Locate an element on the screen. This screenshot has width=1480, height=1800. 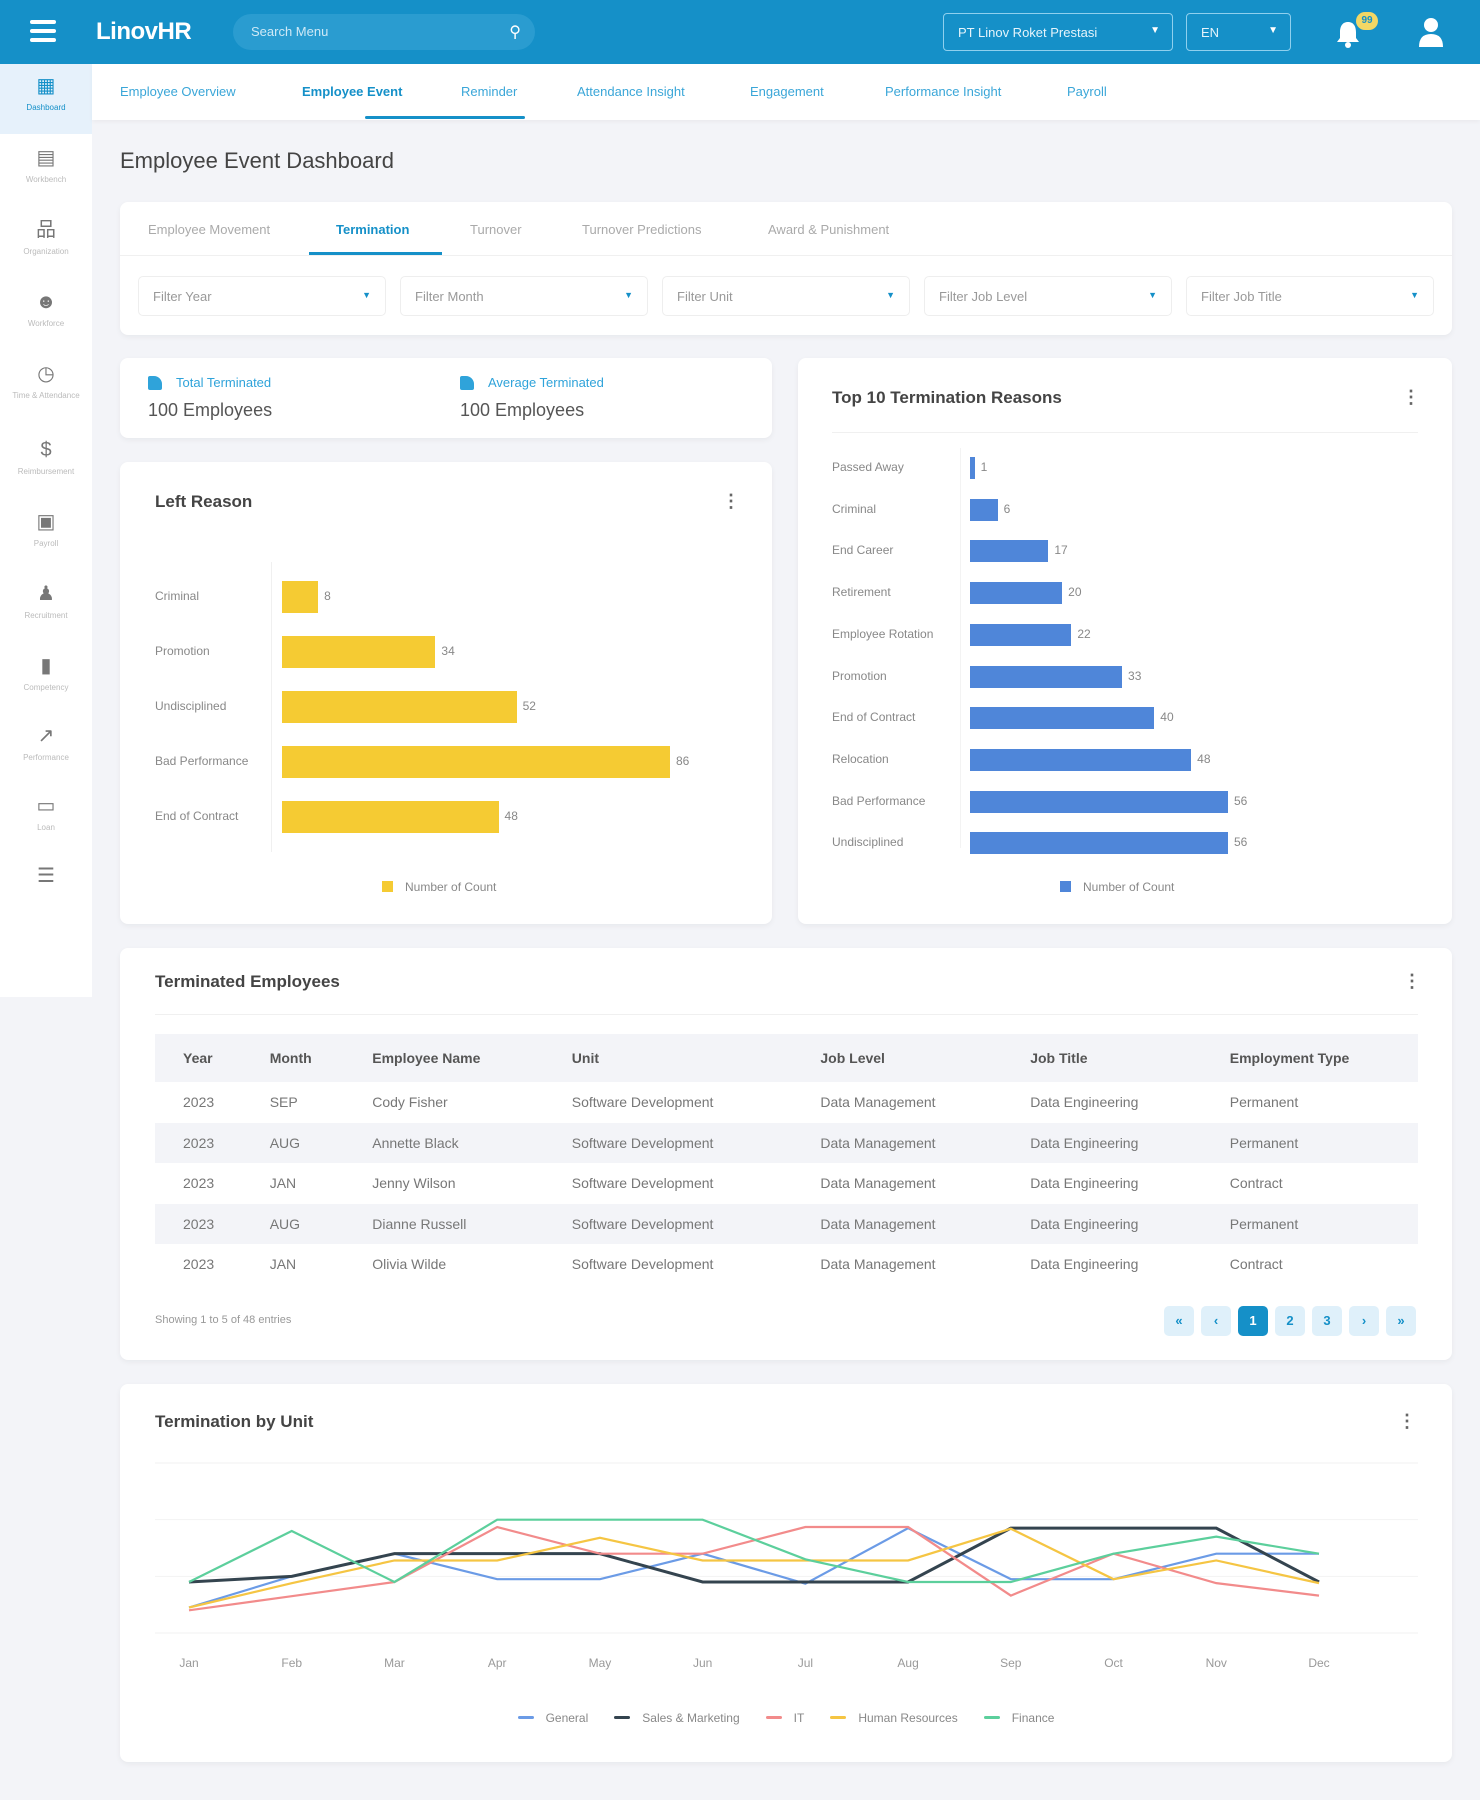
hamburger-menu-icon is located at coordinates (43, 31).